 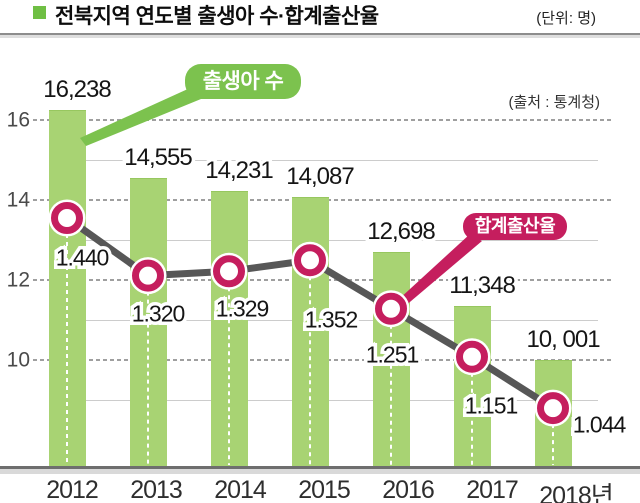 What do you see at coordinates (18, 200) in the screenshot?
I see `y-tick-label: 14` at bounding box center [18, 200].